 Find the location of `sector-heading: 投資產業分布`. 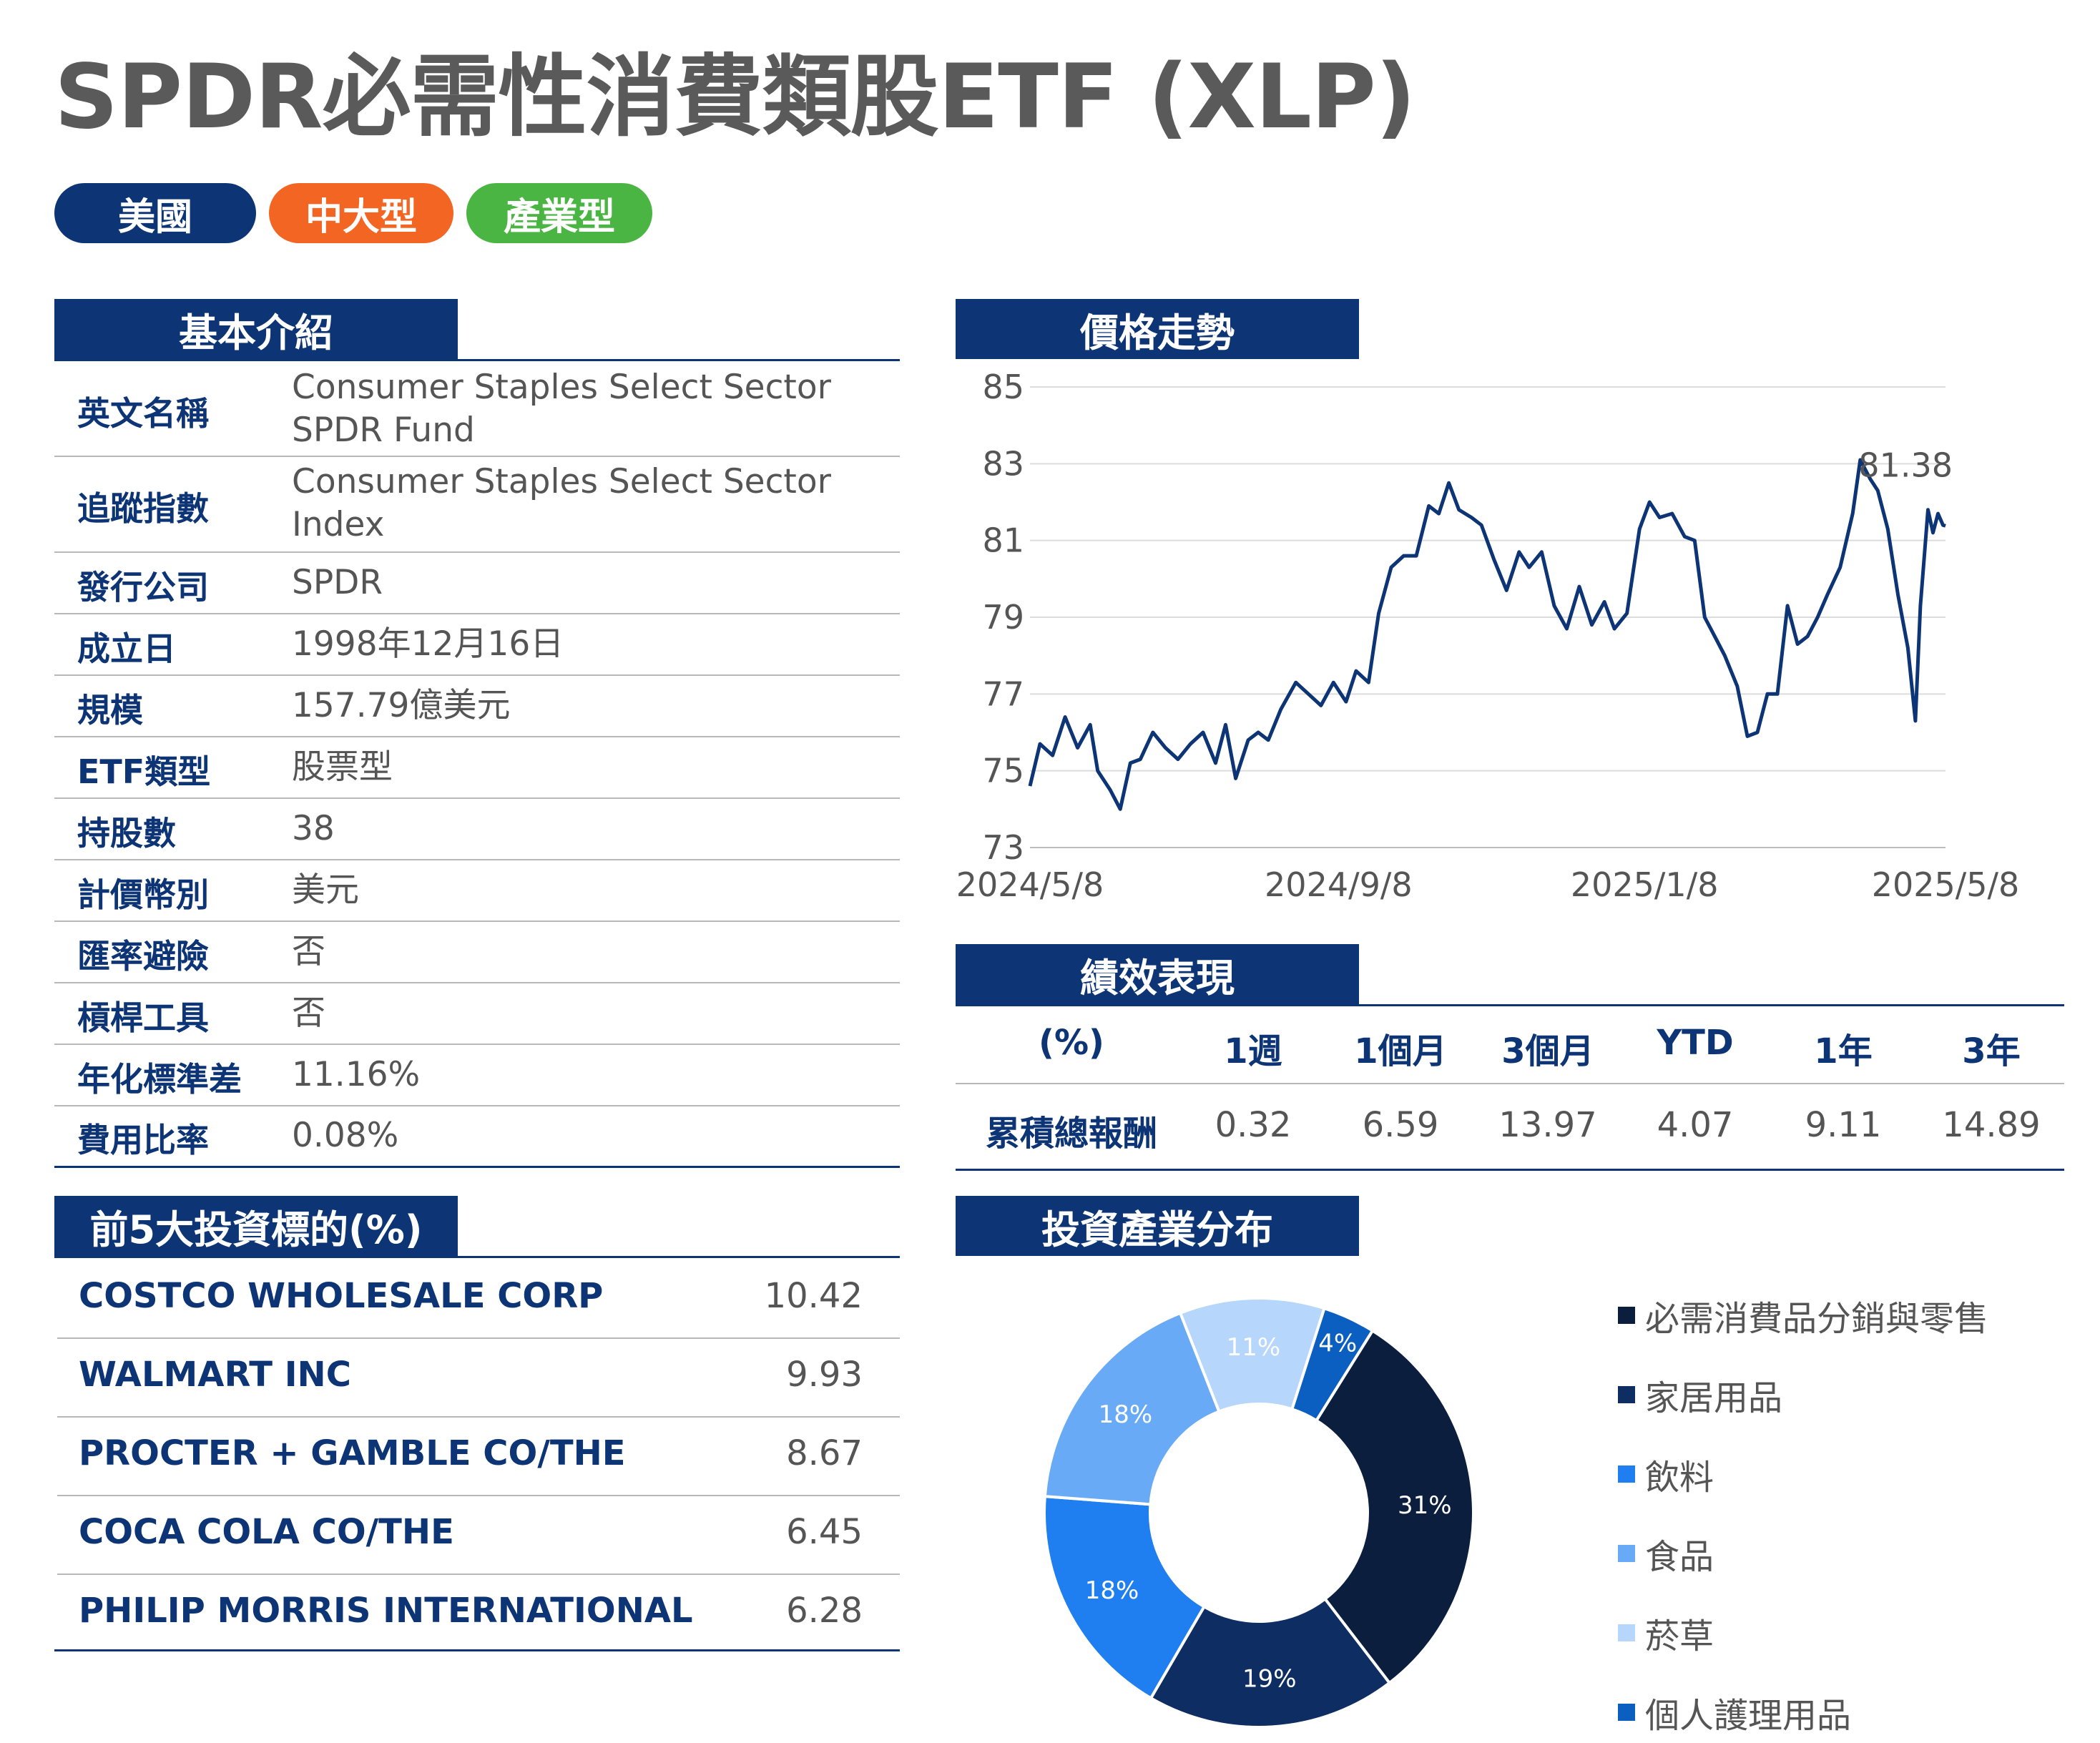

sector-heading: 投資產業分布 is located at coordinates (1157, 1226).